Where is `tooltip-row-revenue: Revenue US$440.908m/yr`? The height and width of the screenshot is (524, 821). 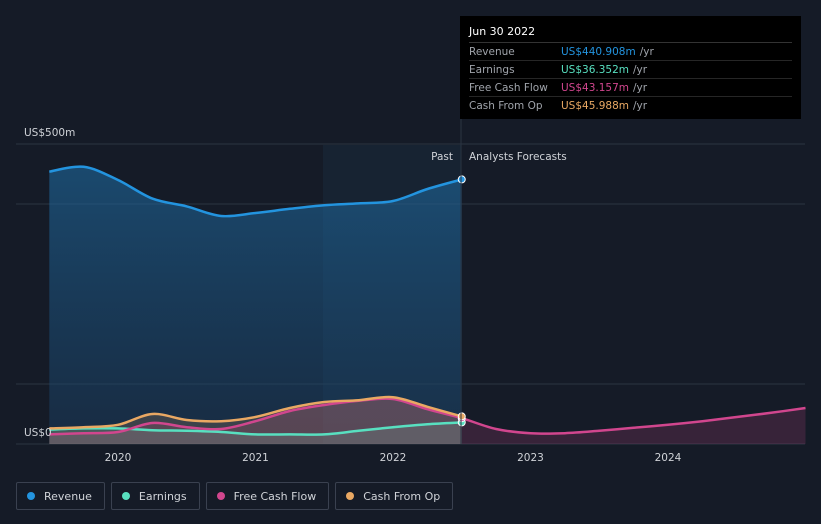 tooltip-row-revenue: Revenue US$440.908m/yr is located at coordinates (630, 52).